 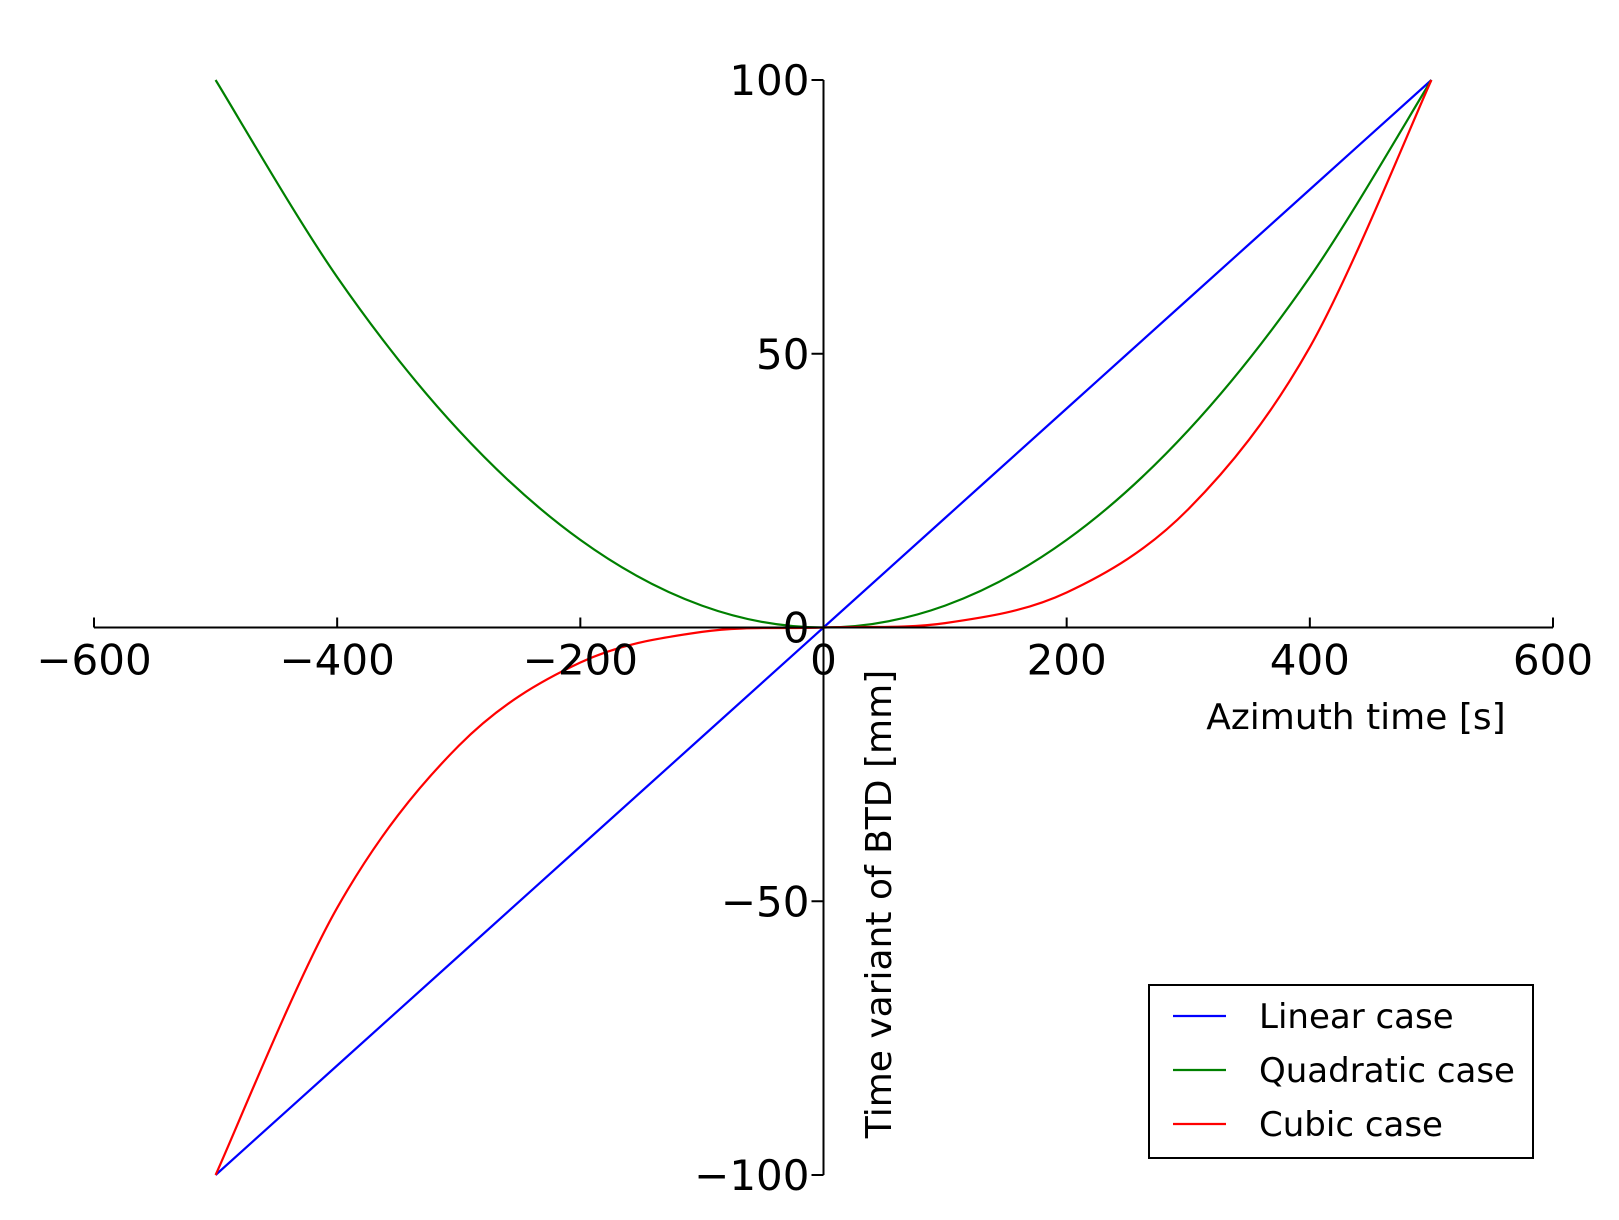 I want to click on x-tick-label: 200, so click(x=1067, y=660).